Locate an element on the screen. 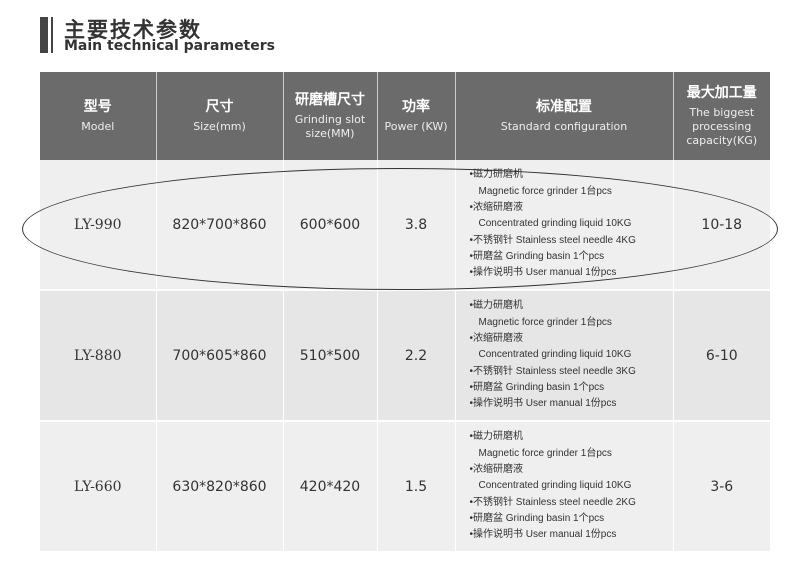 This screenshot has width=800, height=569. header-cn: 最大加工量 is located at coordinates (721, 93).